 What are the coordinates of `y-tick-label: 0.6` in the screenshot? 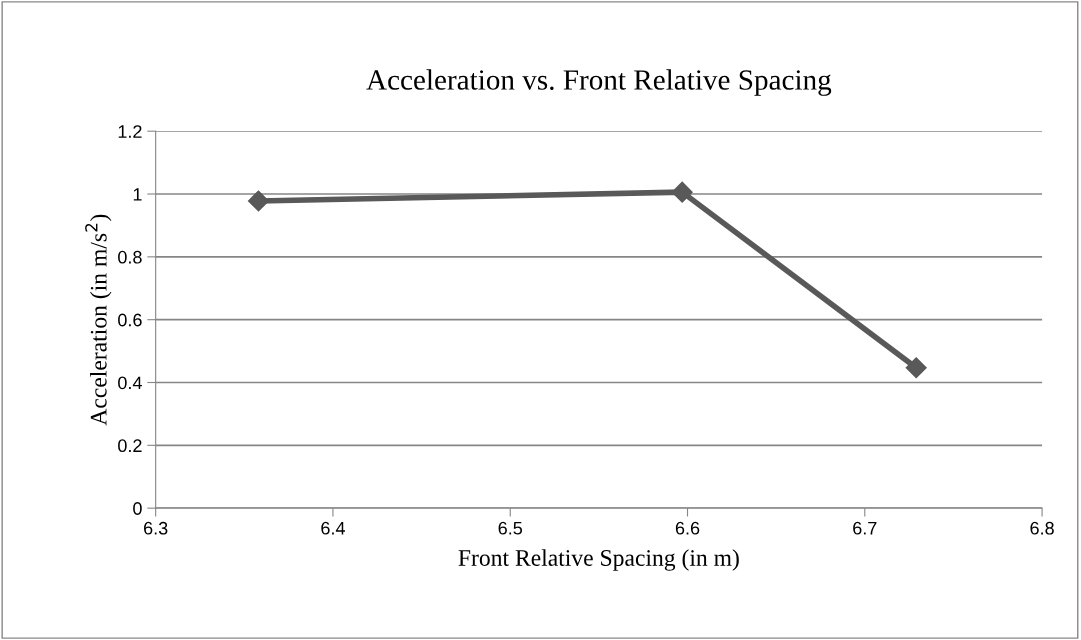 It's located at (130, 320).